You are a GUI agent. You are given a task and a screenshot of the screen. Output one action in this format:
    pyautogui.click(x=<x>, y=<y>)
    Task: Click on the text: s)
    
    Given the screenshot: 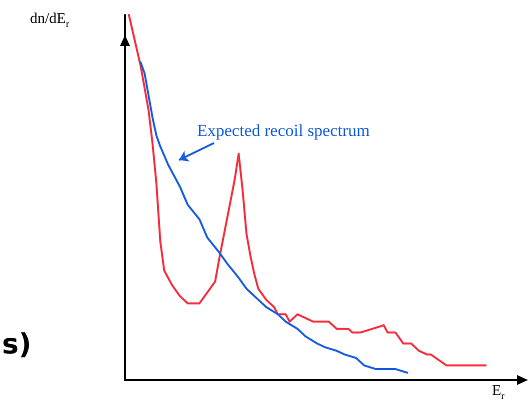 What is the action you would take?
    pyautogui.click(x=17, y=344)
    